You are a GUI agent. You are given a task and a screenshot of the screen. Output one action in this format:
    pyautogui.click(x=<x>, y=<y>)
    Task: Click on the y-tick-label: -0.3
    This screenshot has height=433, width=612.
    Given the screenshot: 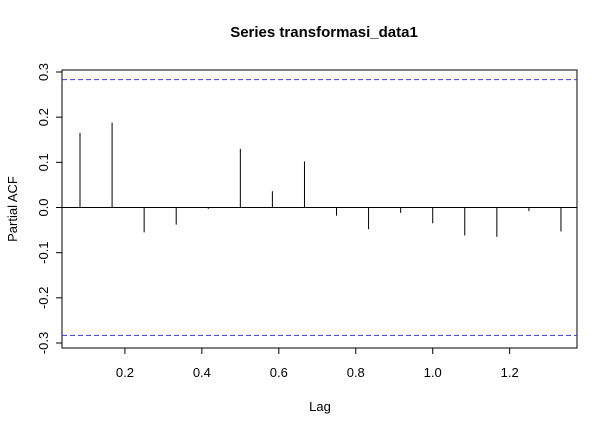 What is the action you would take?
    pyautogui.click(x=43, y=343)
    